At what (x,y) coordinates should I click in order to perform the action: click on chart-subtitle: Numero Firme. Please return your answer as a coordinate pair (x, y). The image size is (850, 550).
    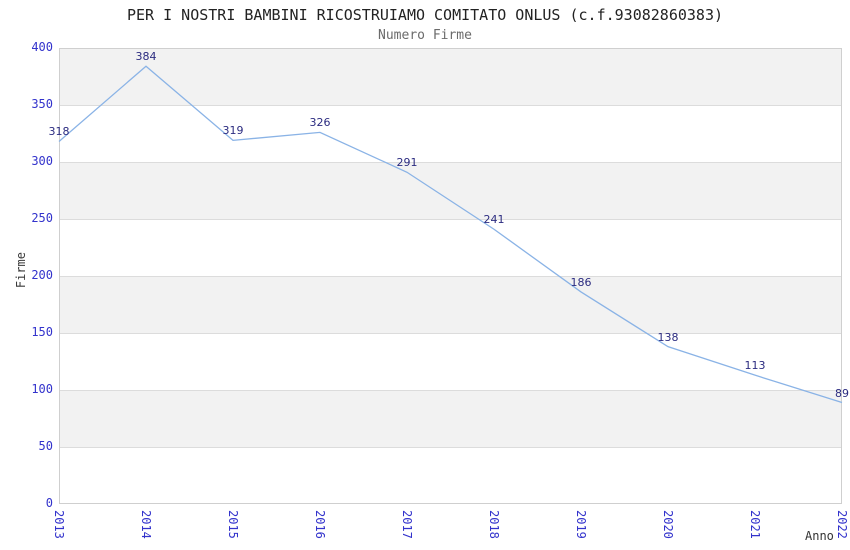
    Looking at the image, I should click on (425, 35).